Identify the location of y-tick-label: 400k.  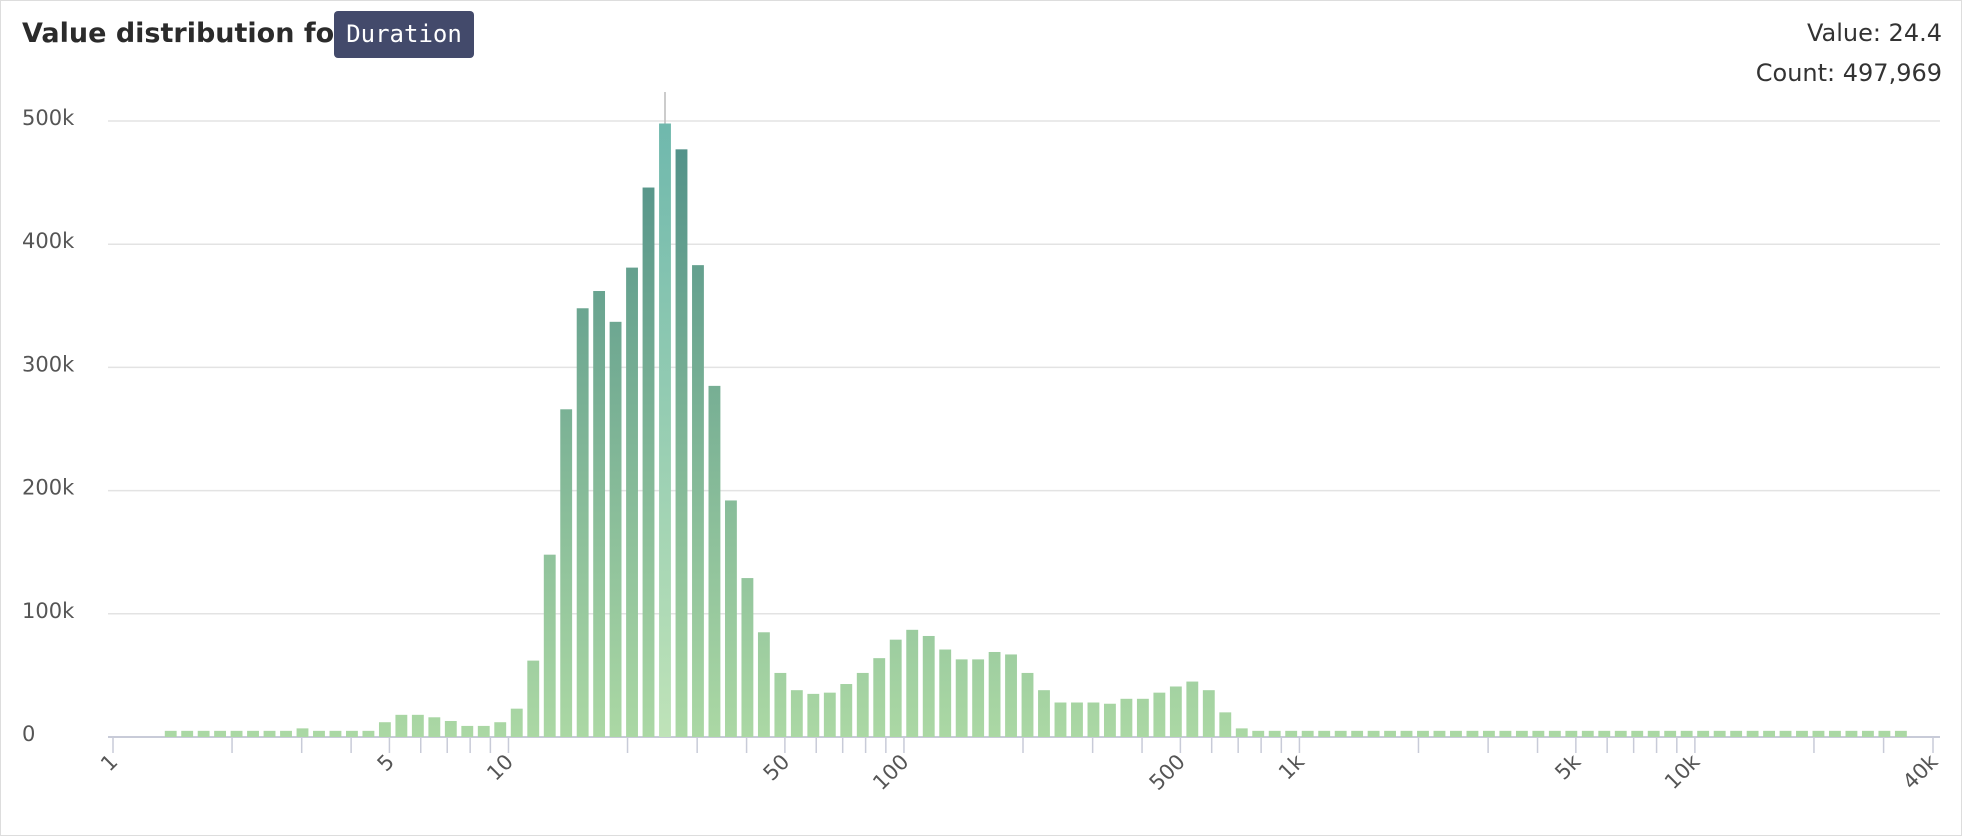
(48, 241).